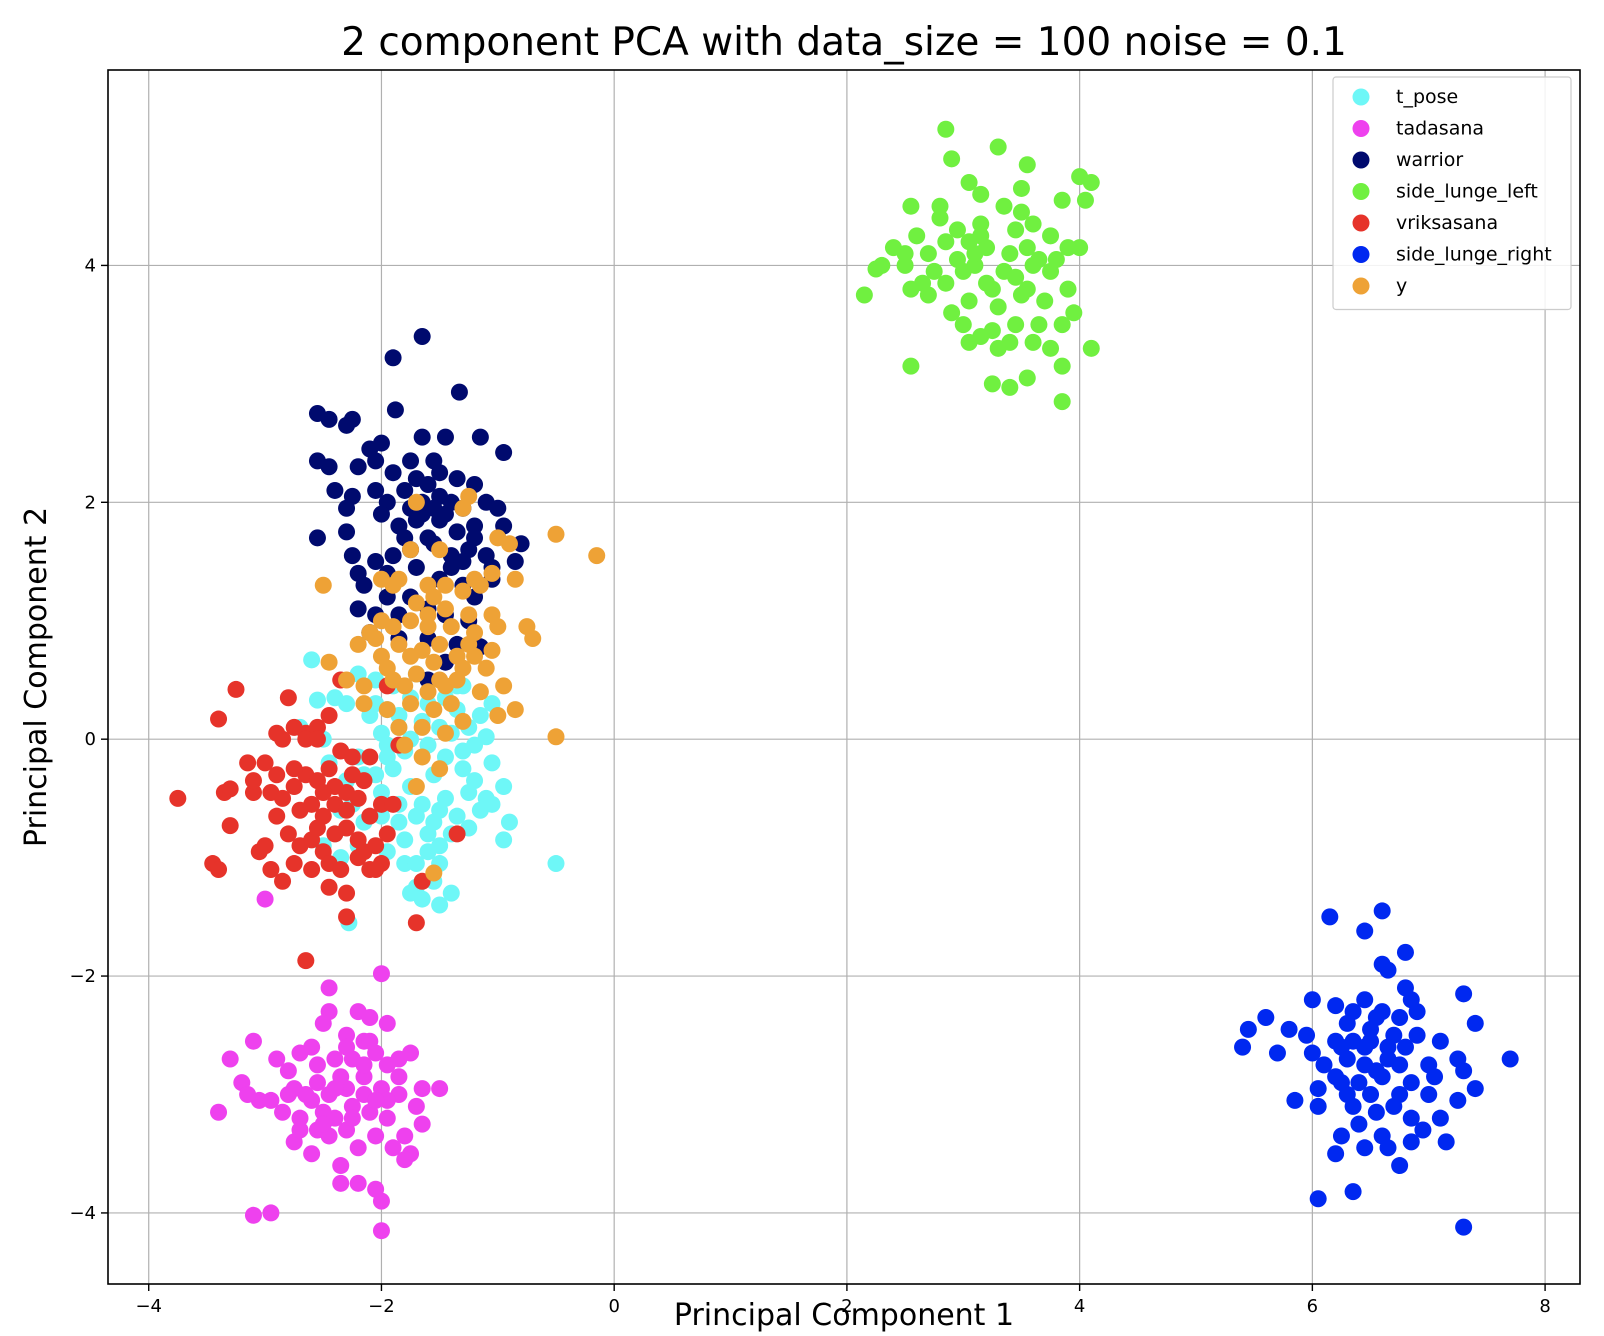  Describe the element at coordinates (1079, 1306) in the screenshot. I see `x-tick-label: 4` at that location.